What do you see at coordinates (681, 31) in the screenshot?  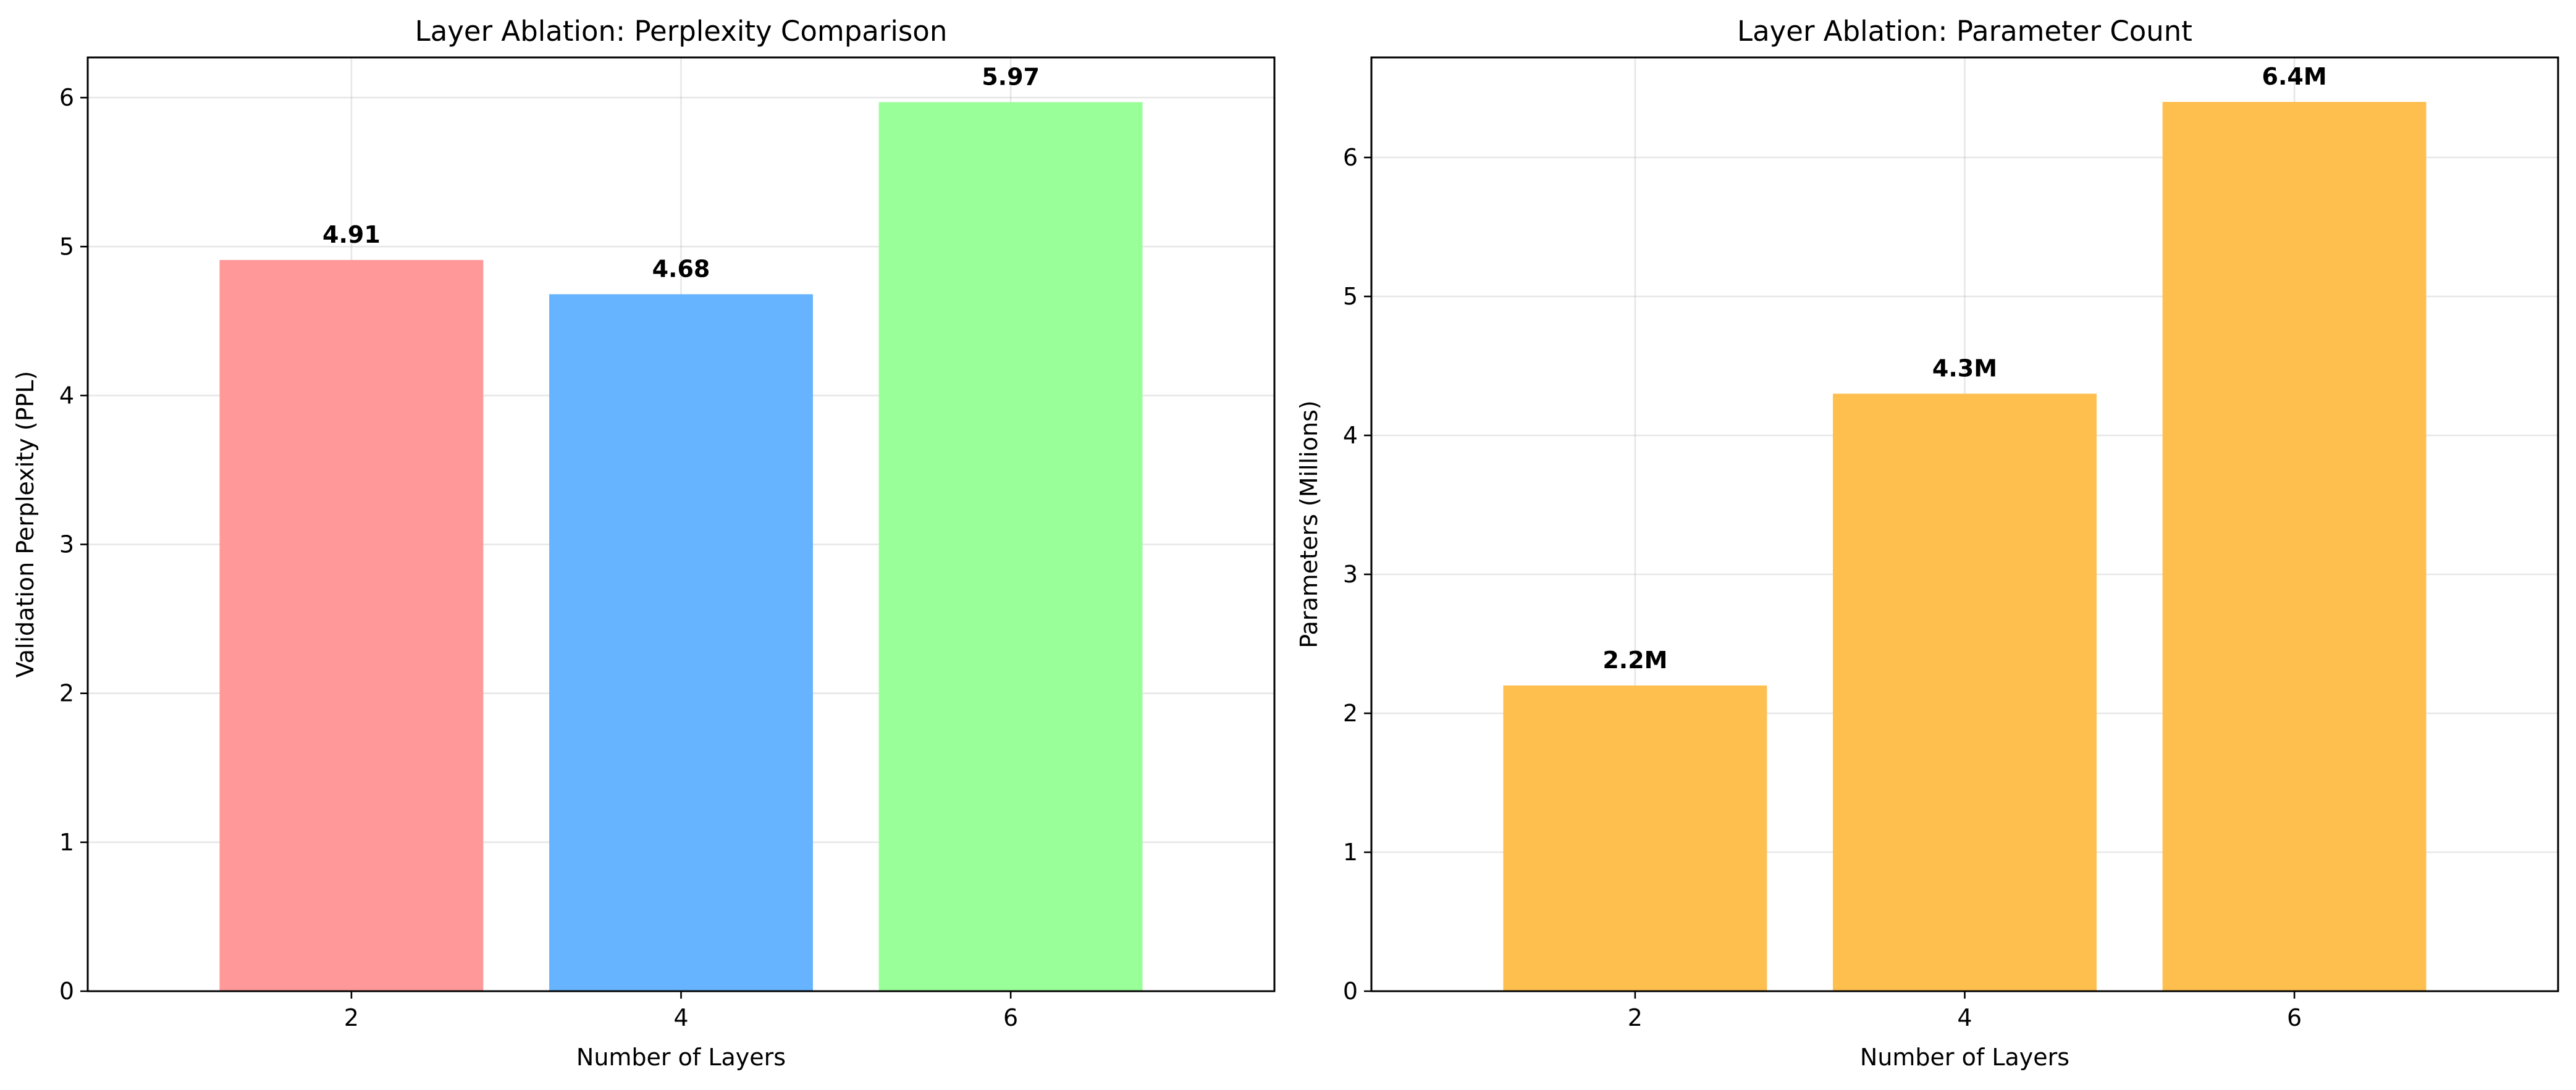 I see `chart-title: Layer Ablation: Perplexity Comparison` at bounding box center [681, 31].